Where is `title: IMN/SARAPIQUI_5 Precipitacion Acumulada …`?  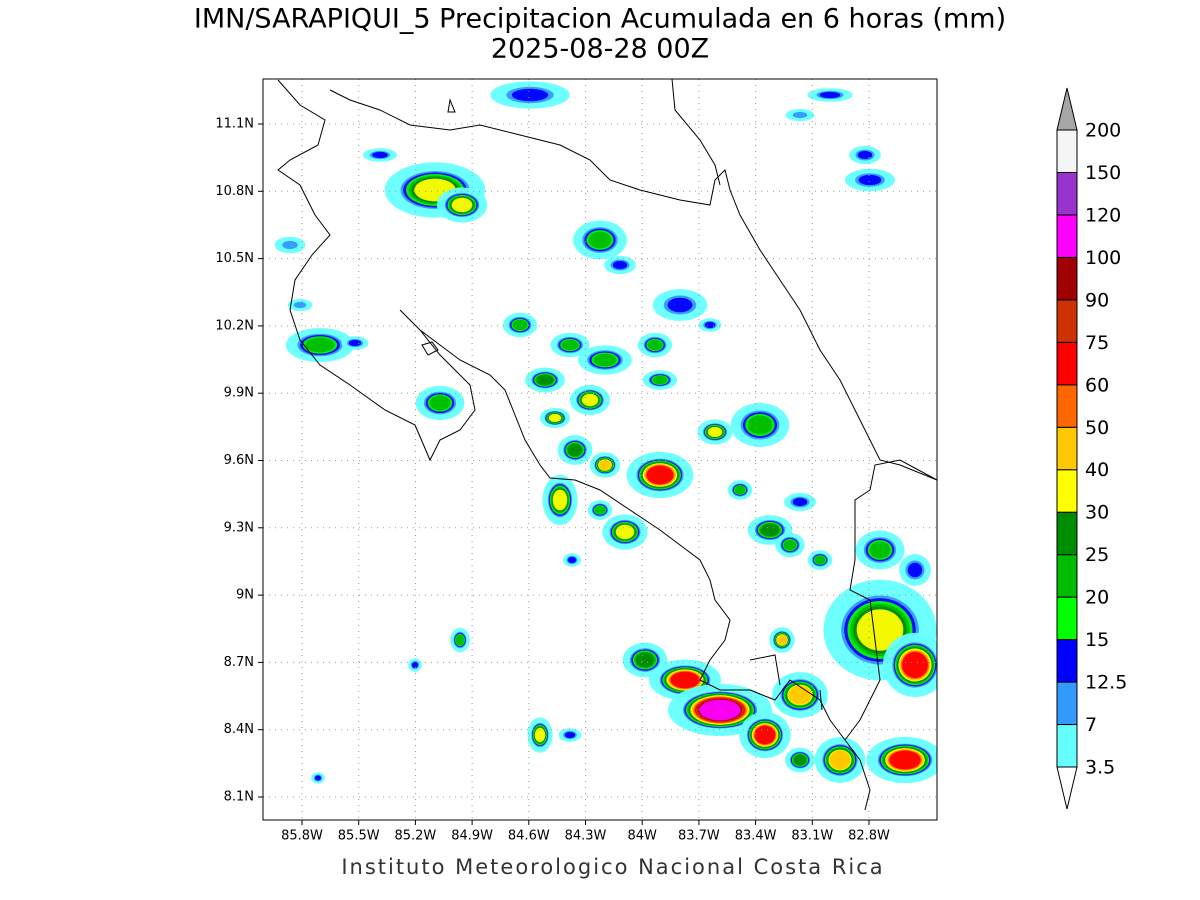
title: IMN/SARAPIQUI_5 Precipitacion Acumulada … is located at coordinates (600, 19).